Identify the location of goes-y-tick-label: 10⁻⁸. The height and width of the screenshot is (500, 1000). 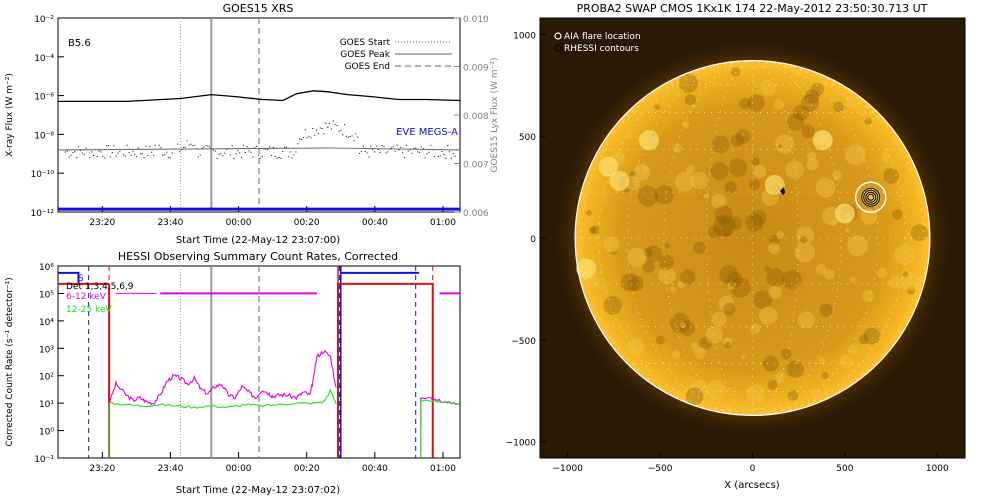
(44, 136).